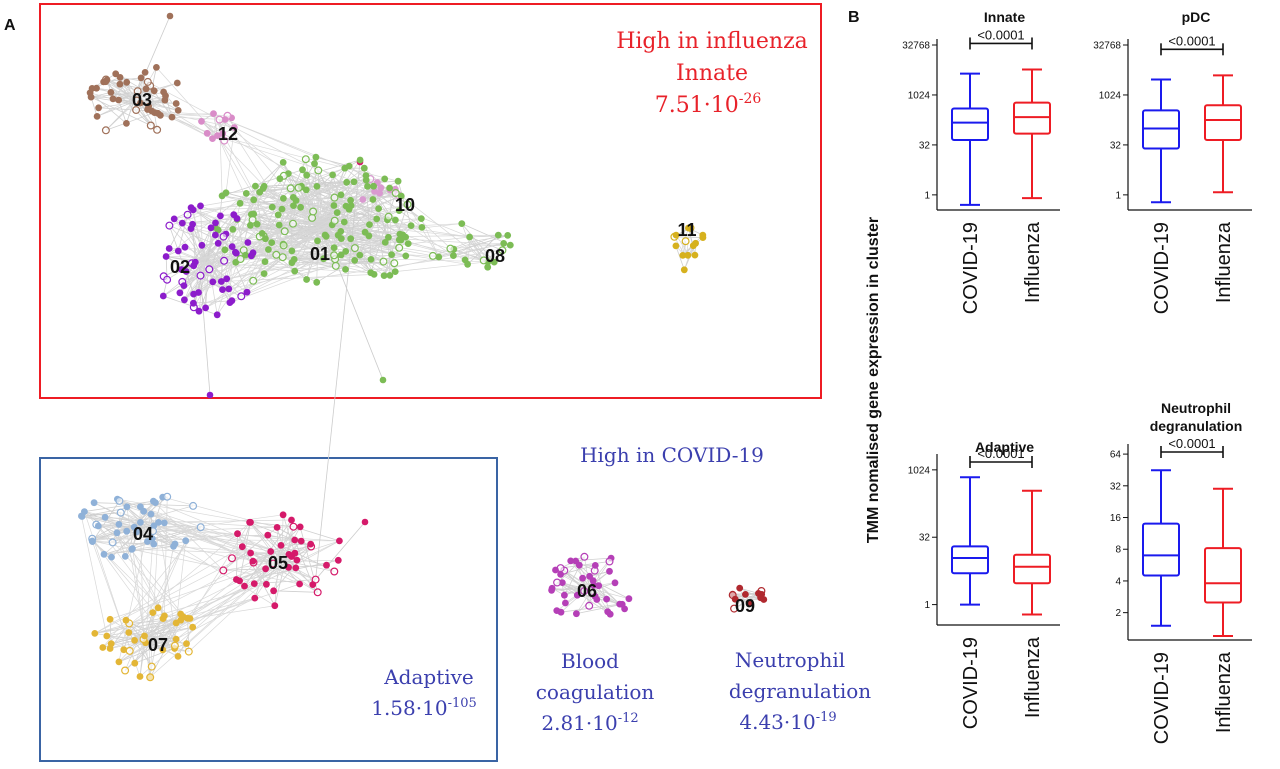 The image size is (1280, 769). Describe the element at coordinates (790, 660) in the screenshot. I see `neutrophil-term-line1: Neutrophil` at that location.